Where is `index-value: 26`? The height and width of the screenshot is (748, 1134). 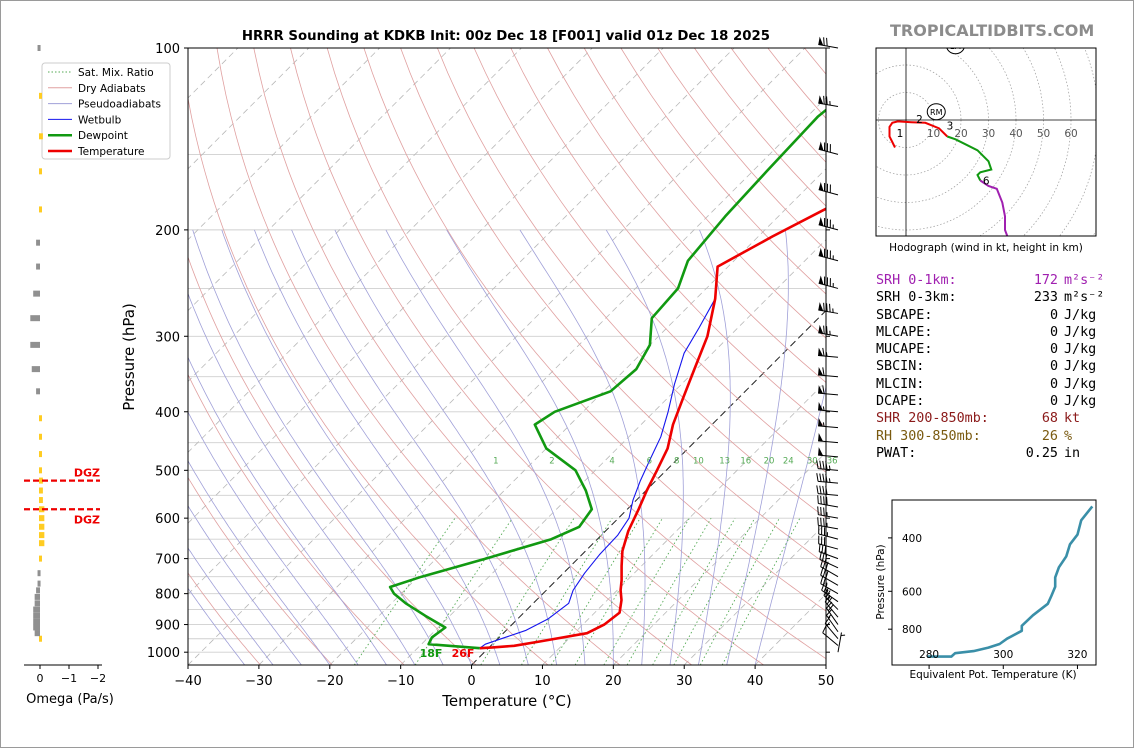
index-value: 26 is located at coordinates (1049, 436).